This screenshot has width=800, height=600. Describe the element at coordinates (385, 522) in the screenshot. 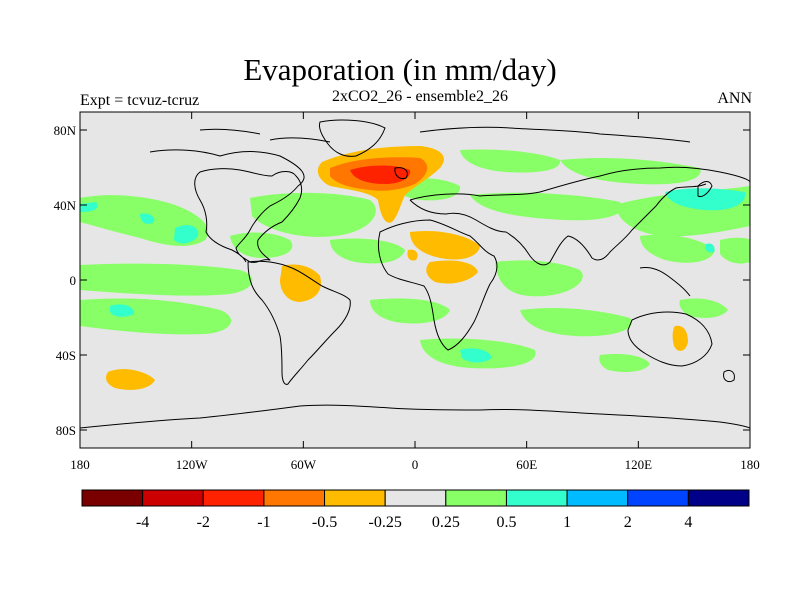

I see `colorbar-label: -0.25` at that location.